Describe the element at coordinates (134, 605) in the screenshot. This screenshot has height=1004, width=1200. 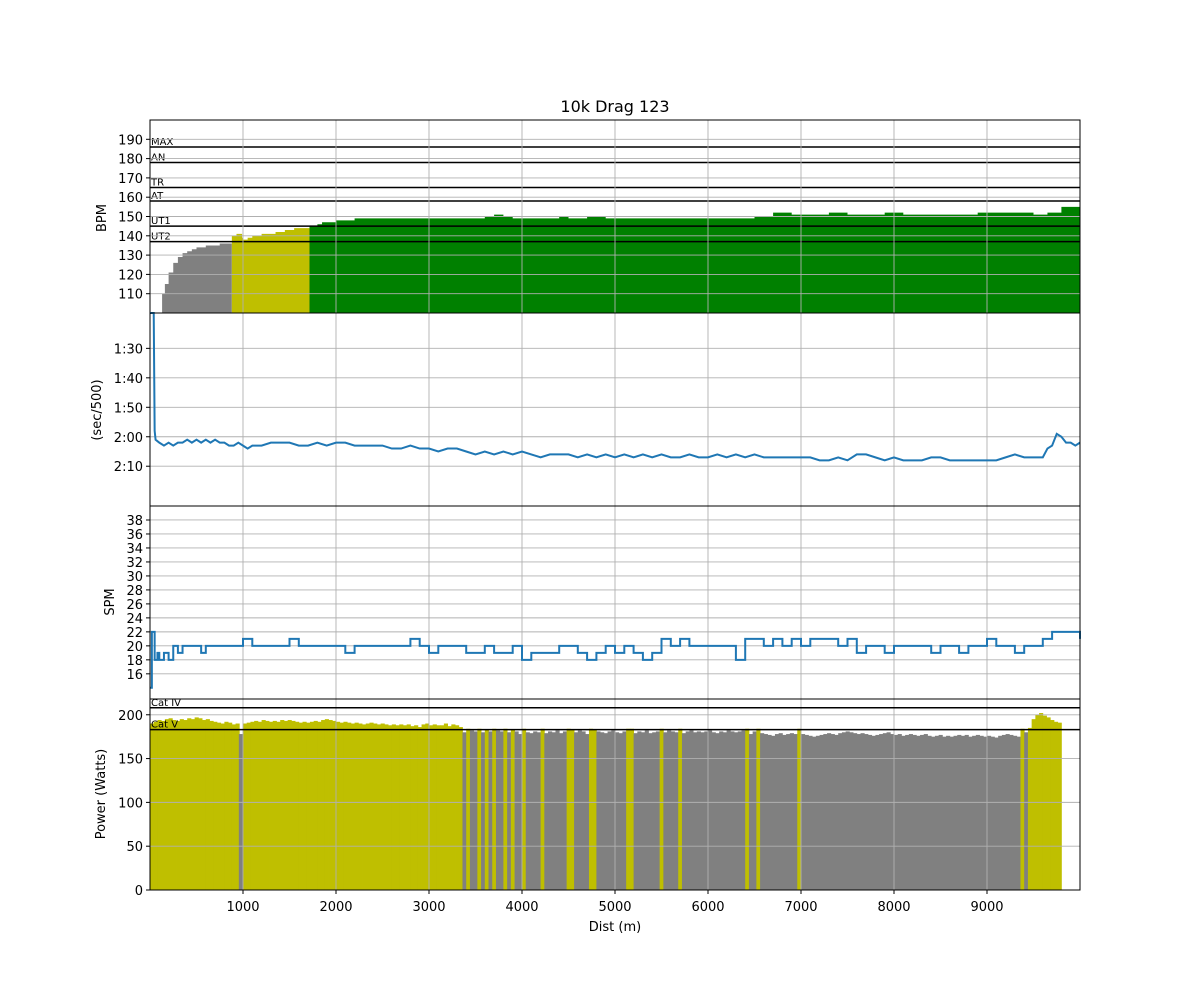
I see `y-tick-label: 26` at that location.